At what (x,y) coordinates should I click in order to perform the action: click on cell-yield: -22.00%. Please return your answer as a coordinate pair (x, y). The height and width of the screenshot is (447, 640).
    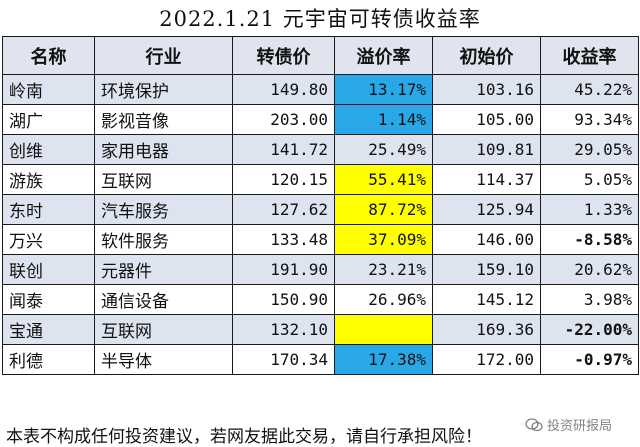
    Looking at the image, I should click on (589, 329).